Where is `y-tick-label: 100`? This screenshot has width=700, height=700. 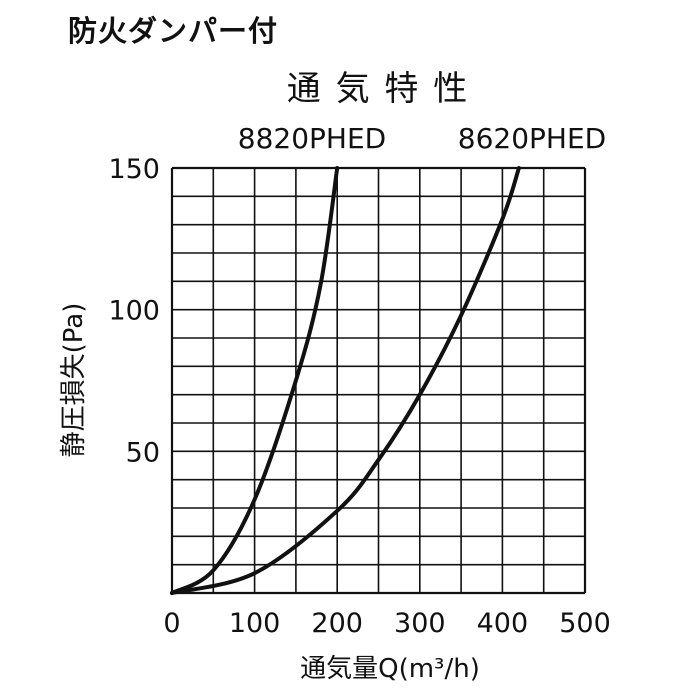
y-tick-label: 100 is located at coordinates (134, 311).